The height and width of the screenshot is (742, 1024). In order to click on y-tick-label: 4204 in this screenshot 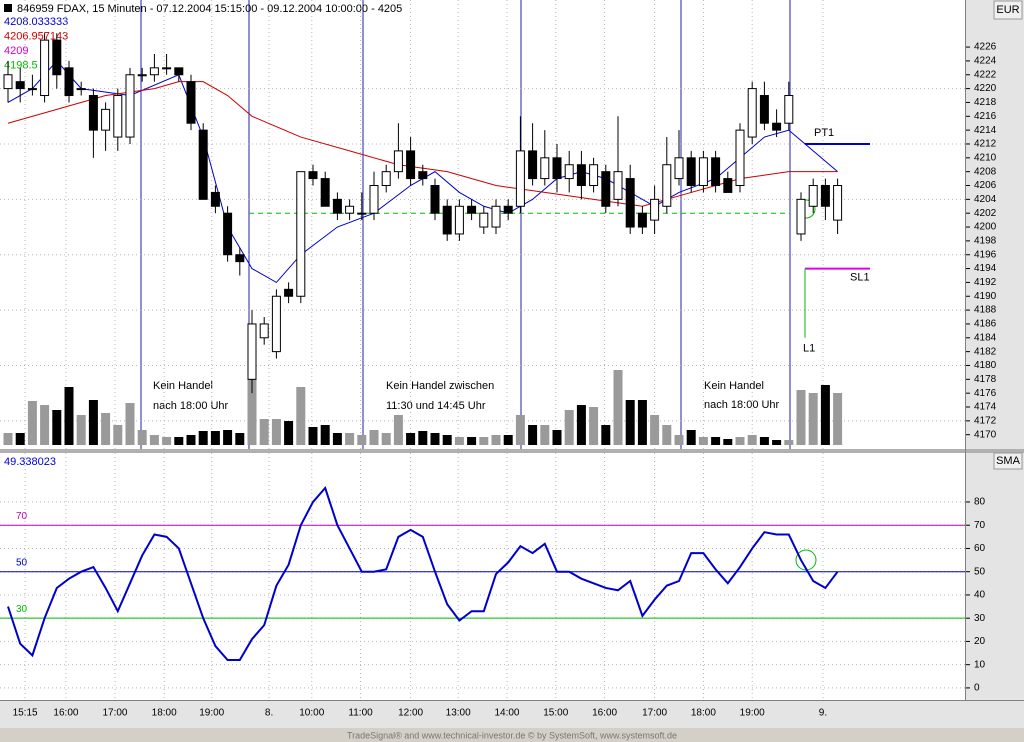, I will do `click(985, 199)`.